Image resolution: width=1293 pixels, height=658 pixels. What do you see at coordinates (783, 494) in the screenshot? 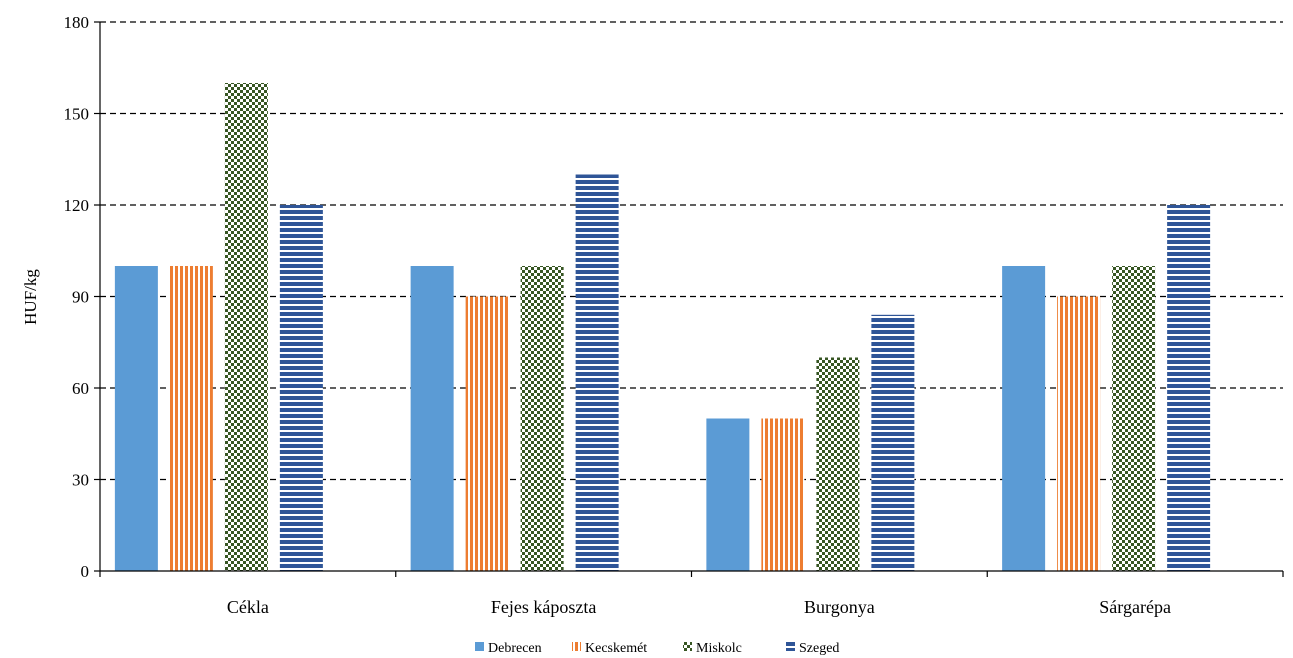
I see `bar-kecskemét-2` at bounding box center [783, 494].